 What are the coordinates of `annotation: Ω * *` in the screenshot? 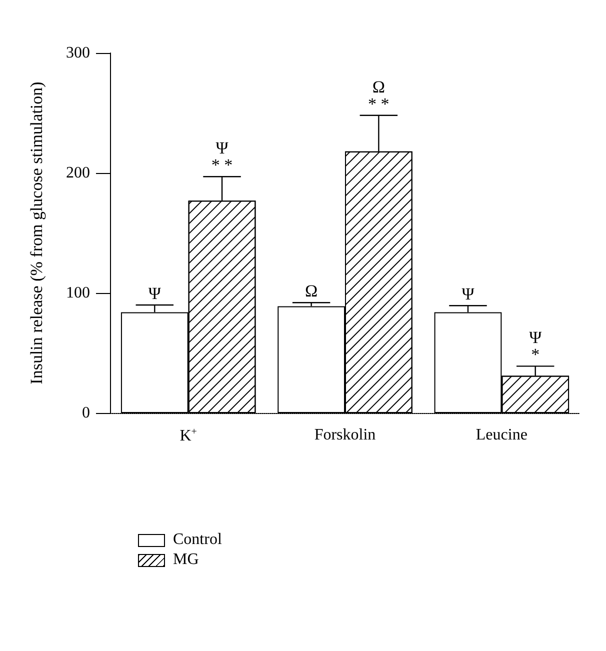 It's located at (379, 95).